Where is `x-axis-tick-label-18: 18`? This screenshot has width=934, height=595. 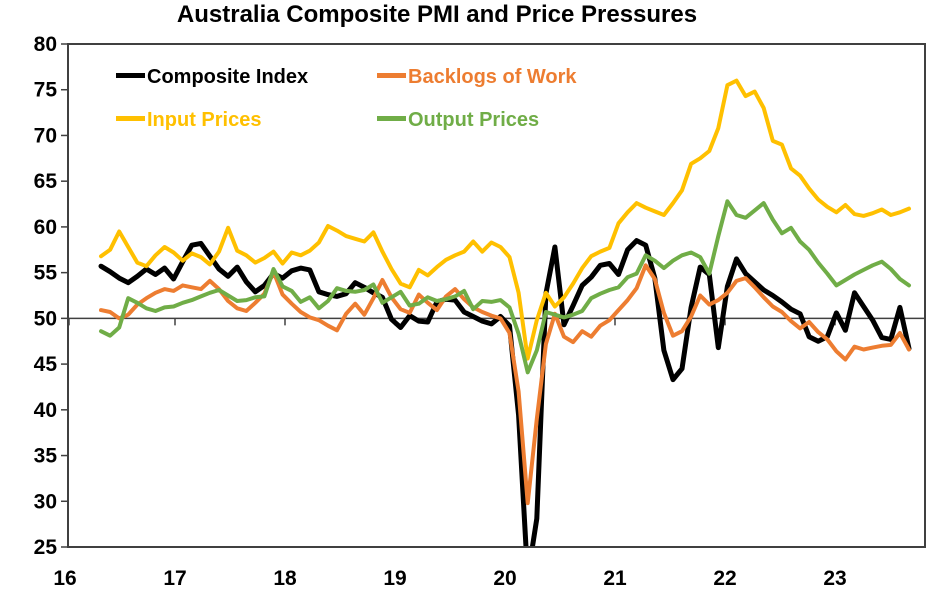 x-axis-tick-label-18: 18 is located at coordinates (285, 578).